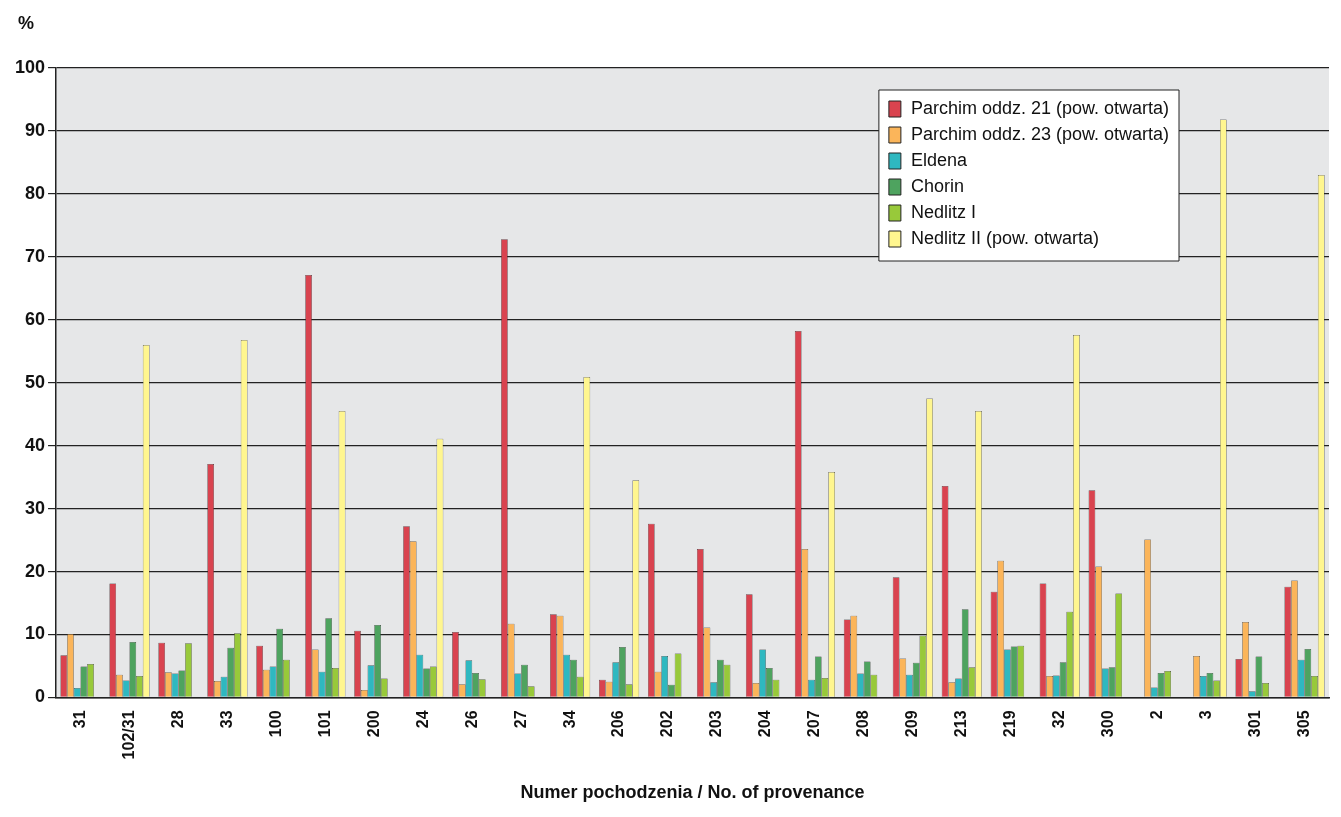 This screenshot has width=1341, height=817. What do you see at coordinates (1303, 724) in the screenshot?
I see `x-tick-label: 305` at bounding box center [1303, 724].